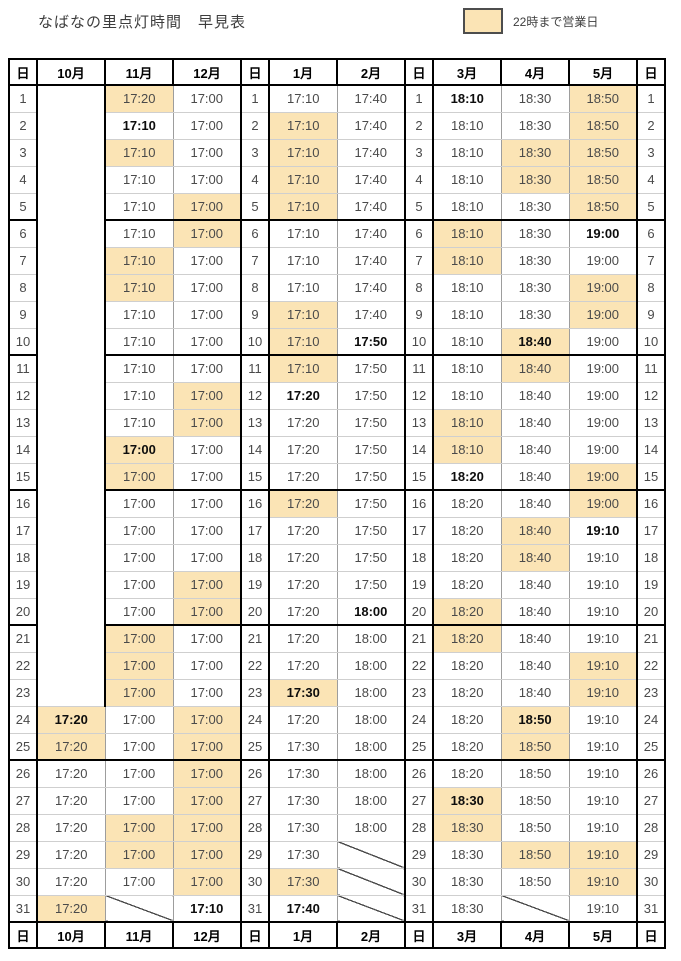  What do you see at coordinates (419, 341) in the screenshot?
I see `day-number-cell: 10` at bounding box center [419, 341].